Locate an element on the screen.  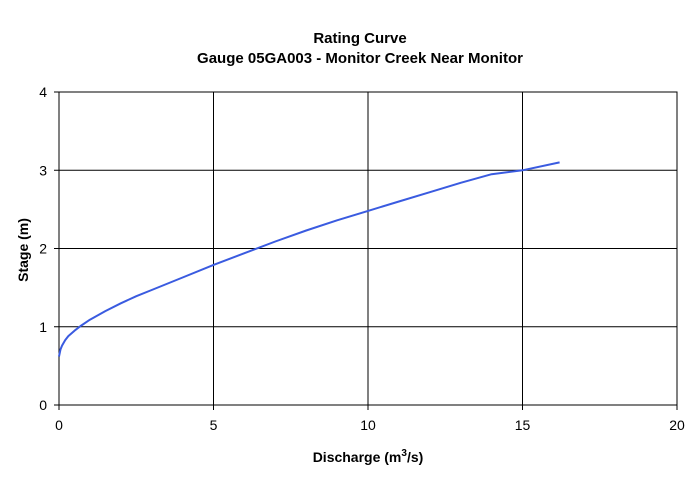
x-axis-label-superscript: 3 is located at coordinates (404, 453).